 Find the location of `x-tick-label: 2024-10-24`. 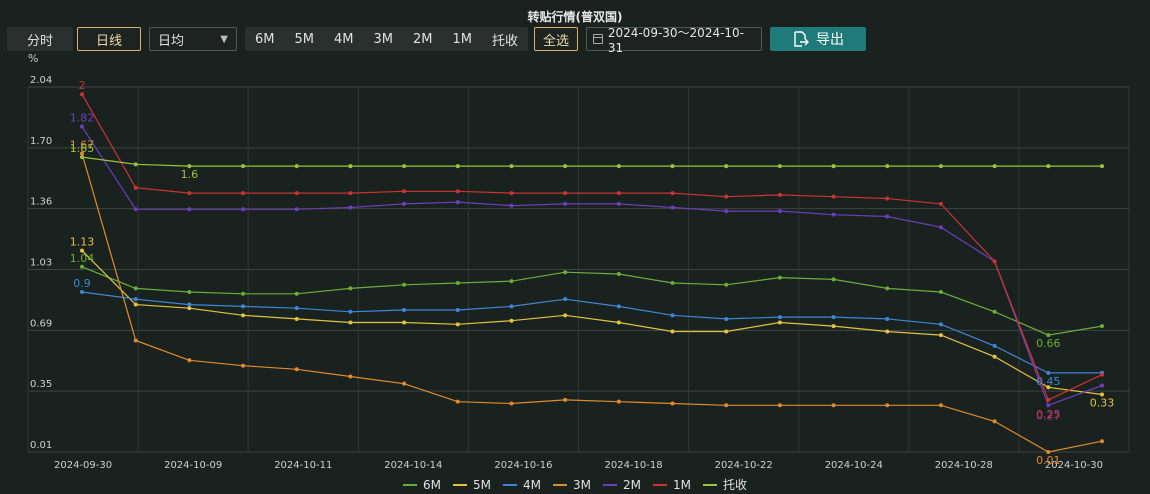

x-tick-label: 2024-10-24 is located at coordinates (854, 465).